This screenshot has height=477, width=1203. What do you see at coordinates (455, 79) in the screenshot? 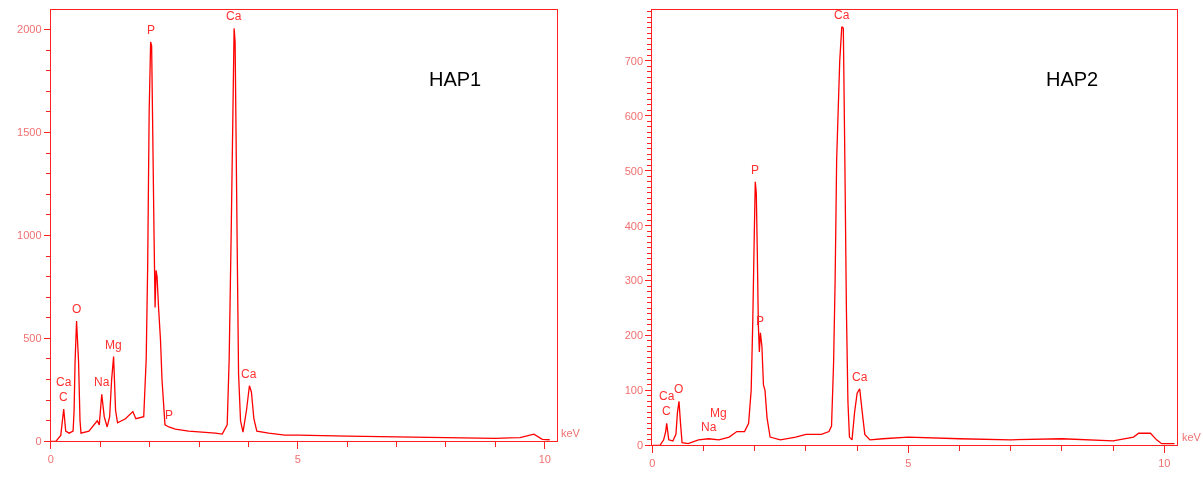
I see `text: HAP1` at bounding box center [455, 79].